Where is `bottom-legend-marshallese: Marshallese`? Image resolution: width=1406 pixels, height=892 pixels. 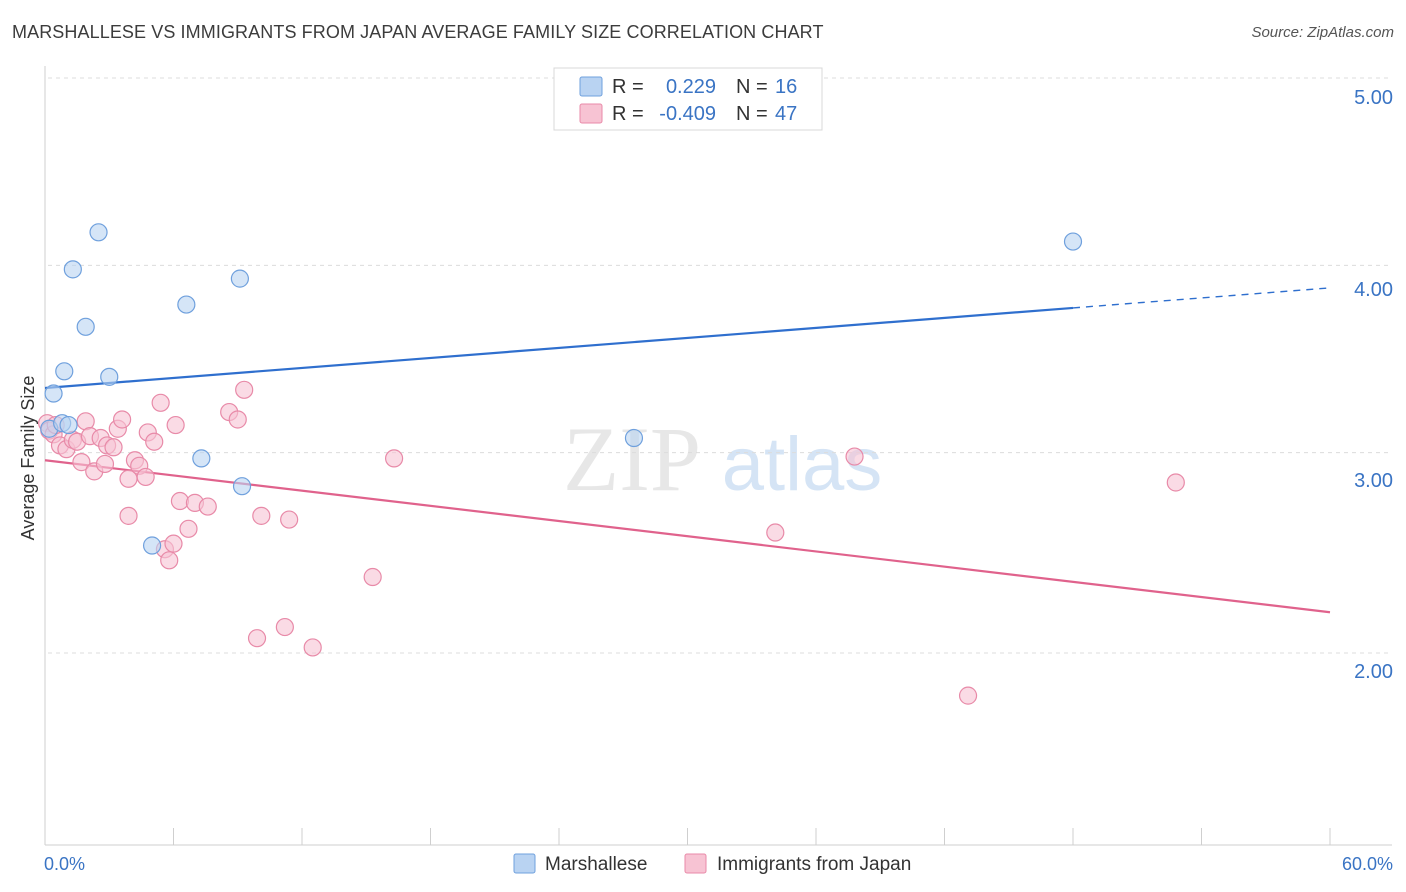
bottom-legend-marshallese: Marshallese is located at coordinates (596, 864).